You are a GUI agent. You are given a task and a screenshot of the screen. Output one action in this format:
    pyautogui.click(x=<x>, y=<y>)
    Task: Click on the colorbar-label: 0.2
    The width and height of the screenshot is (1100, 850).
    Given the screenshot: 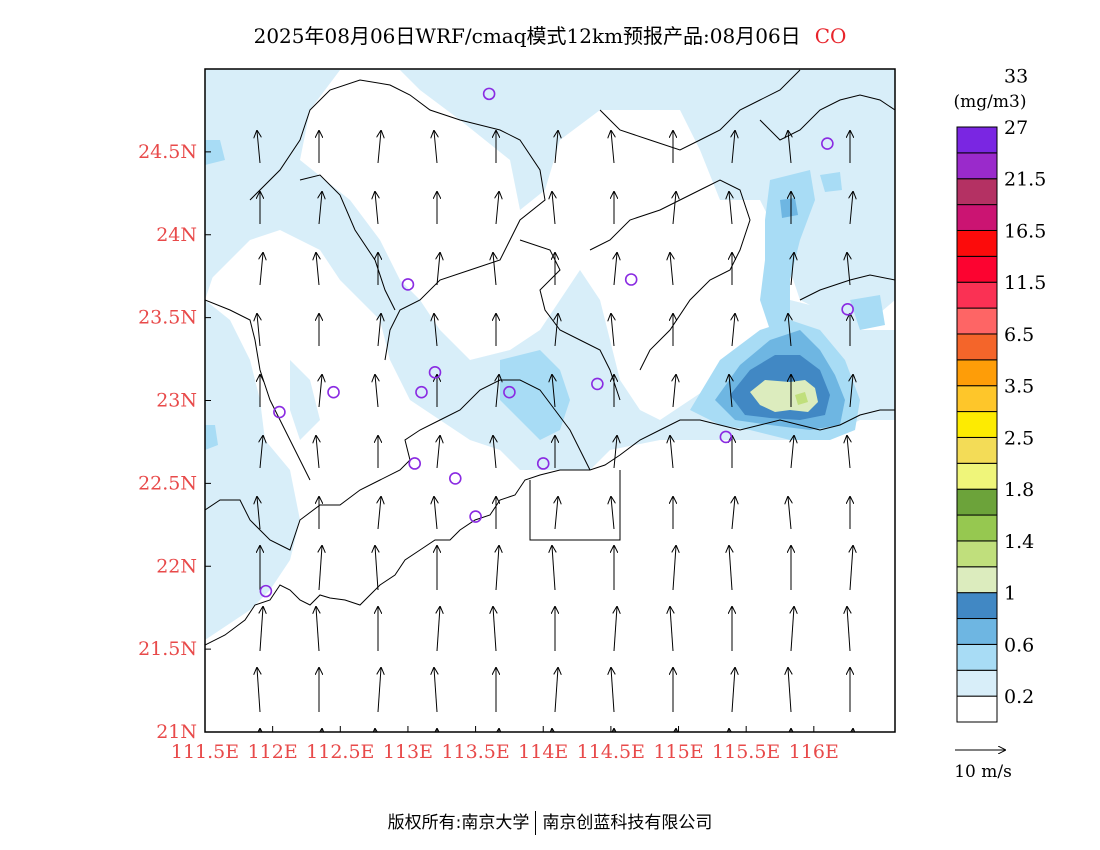 What is the action you would take?
    pyautogui.click(x=1019, y=697)
    